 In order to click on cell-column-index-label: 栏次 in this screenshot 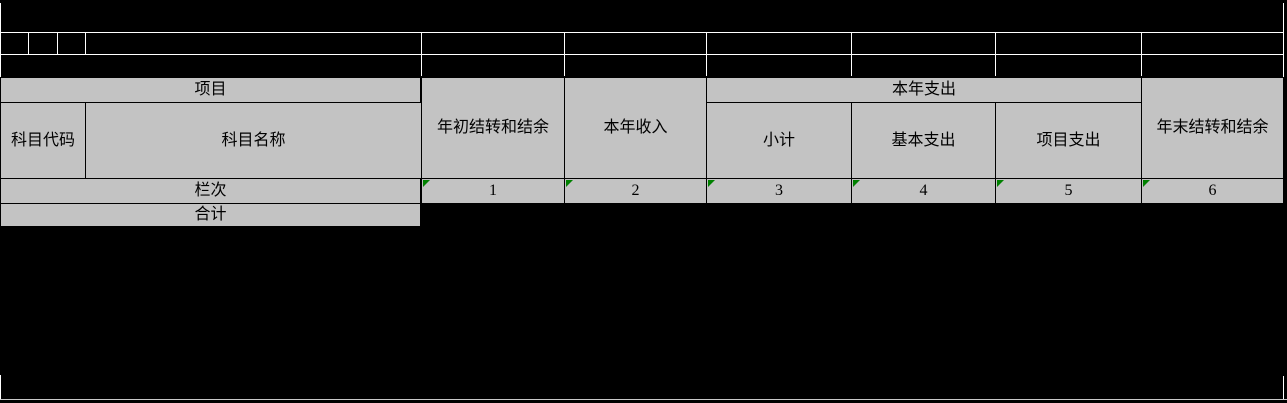, I will do `click(210, 191)`.